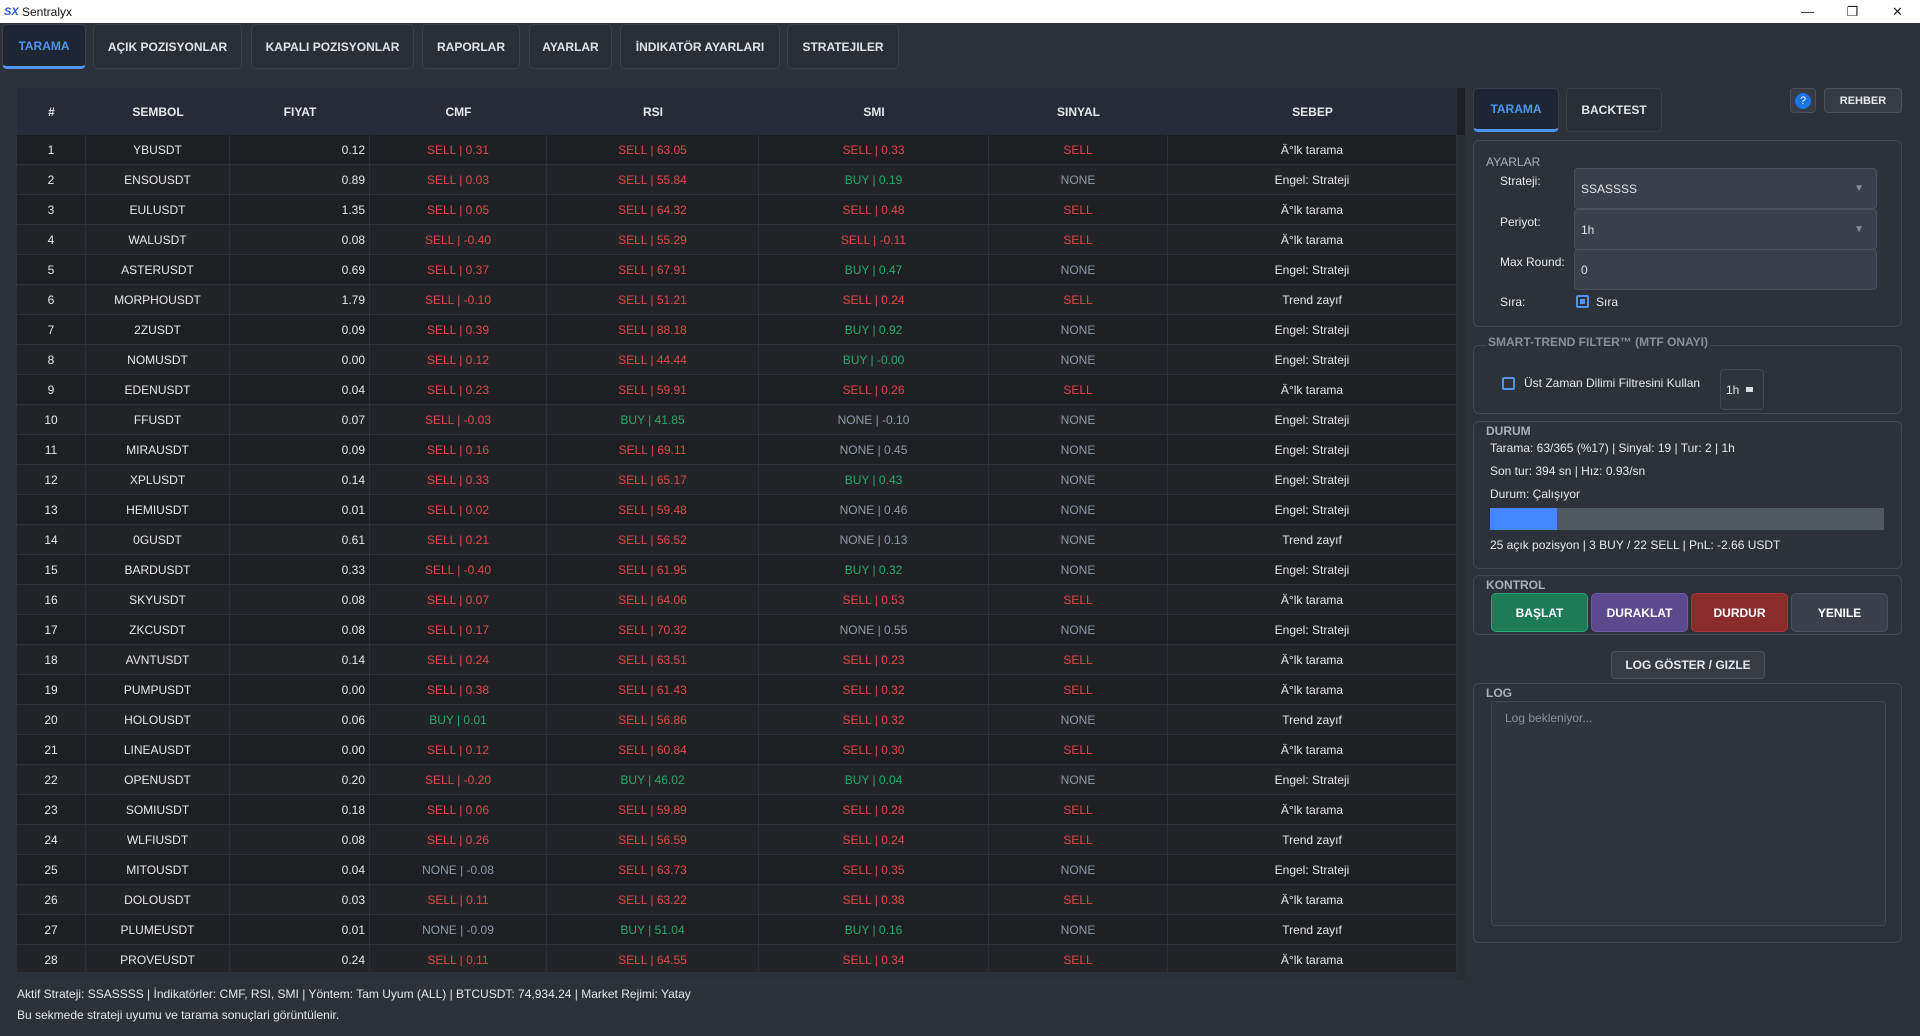  I want to click on cell-reason: Engel: Strateji, so click(1312, 509).